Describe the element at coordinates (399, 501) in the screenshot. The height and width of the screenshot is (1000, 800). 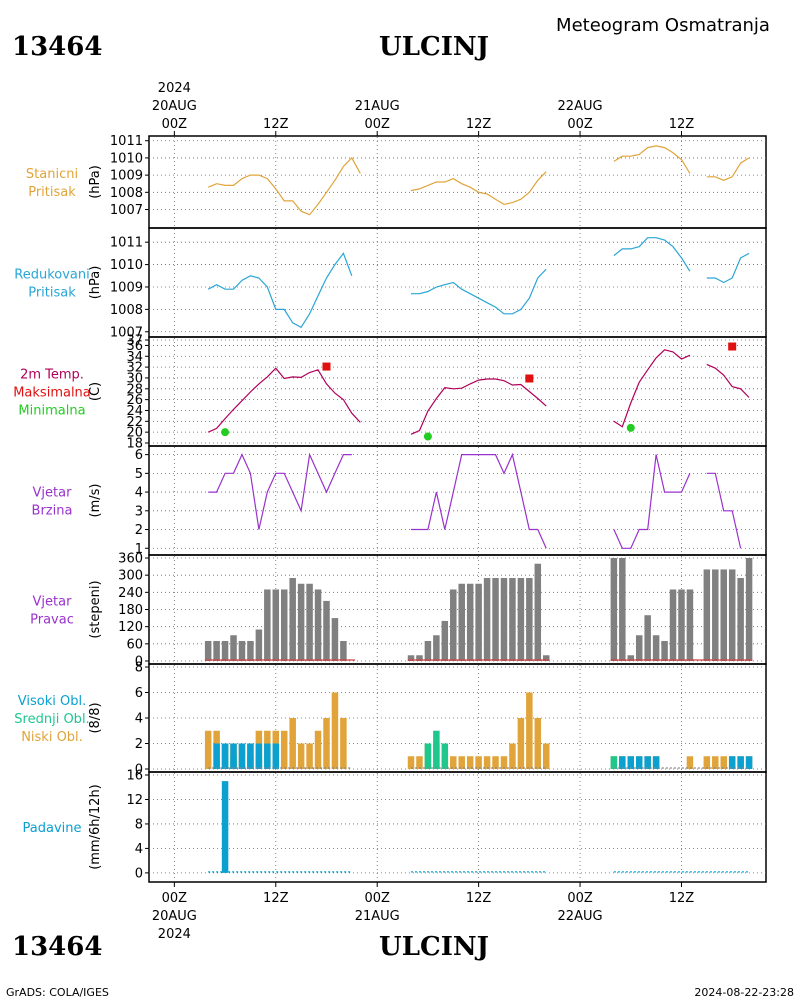
I see `panel-wind-speed: 1 2 3 4 5 6 (m/s) Vjetar Brzina` at that location.